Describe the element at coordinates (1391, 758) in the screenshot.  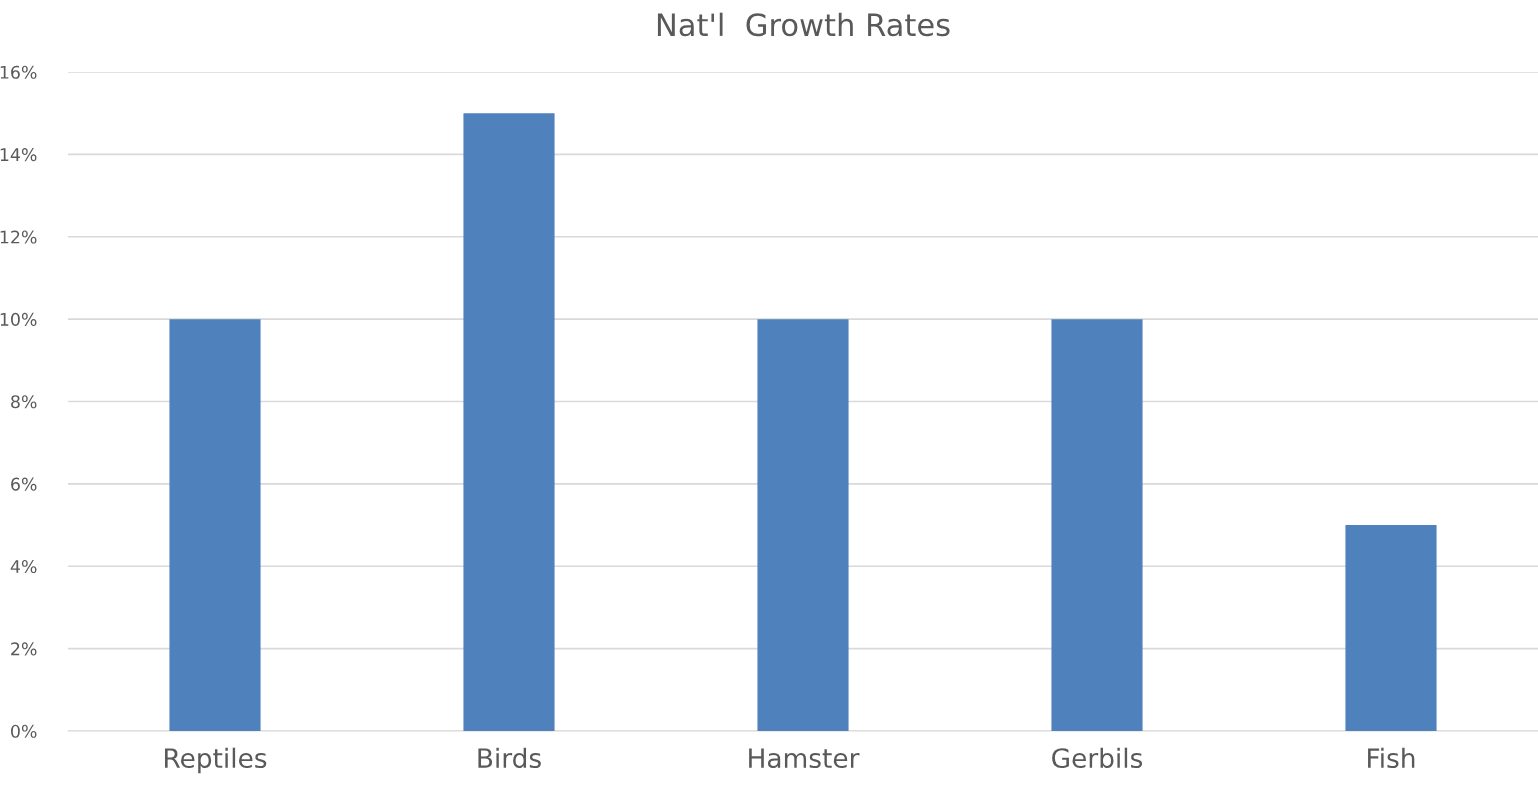
I see `x-tick-label: Fish` at that location.